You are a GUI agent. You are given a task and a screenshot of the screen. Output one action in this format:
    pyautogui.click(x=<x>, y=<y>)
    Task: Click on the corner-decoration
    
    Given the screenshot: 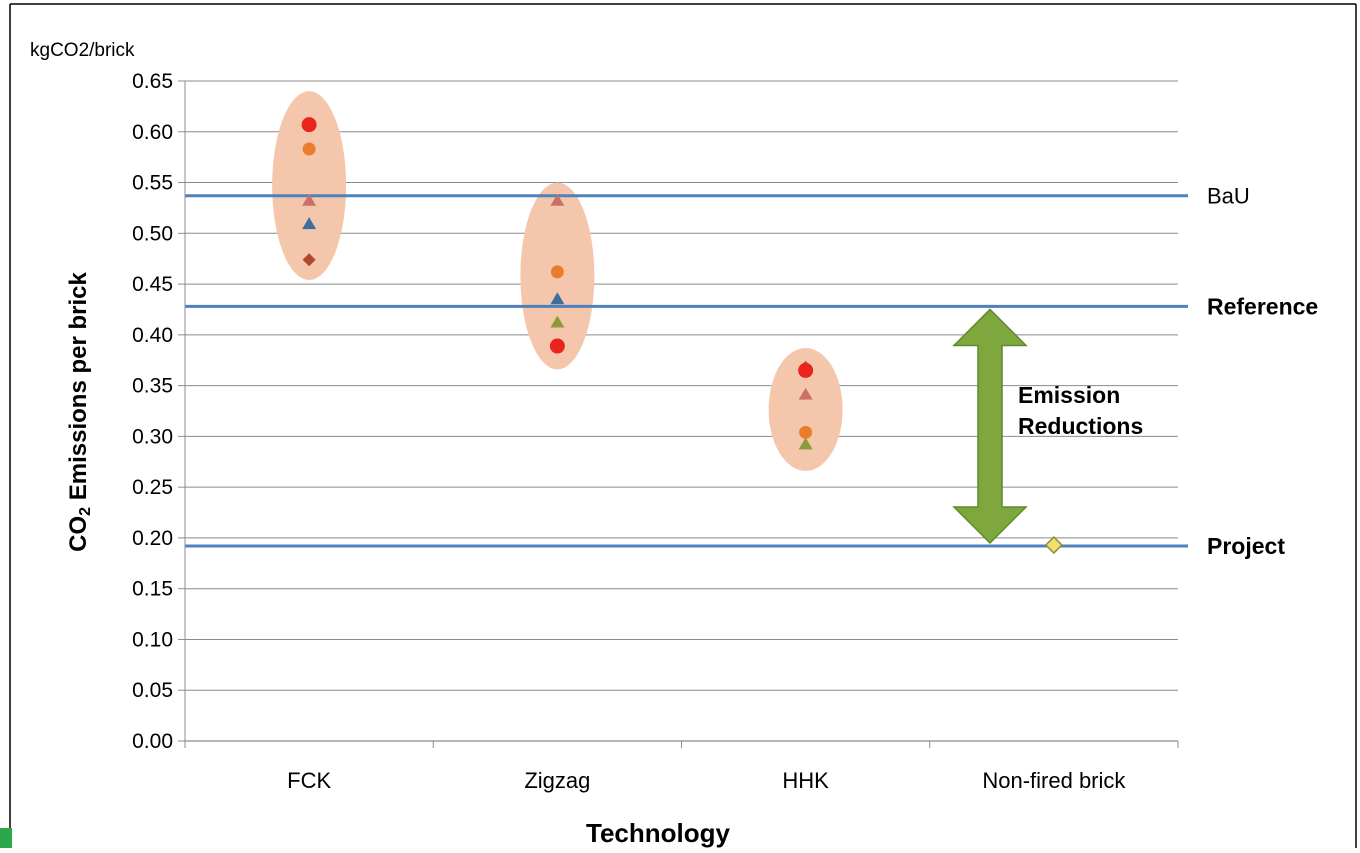 What is the action you would take?
    pyautogui.click(x=6, y=838)
    